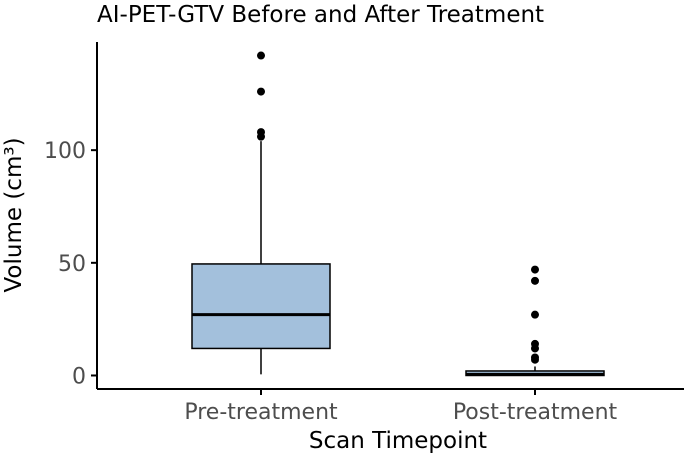  I want to click on y-tick-label: 100, so click(65, 151).